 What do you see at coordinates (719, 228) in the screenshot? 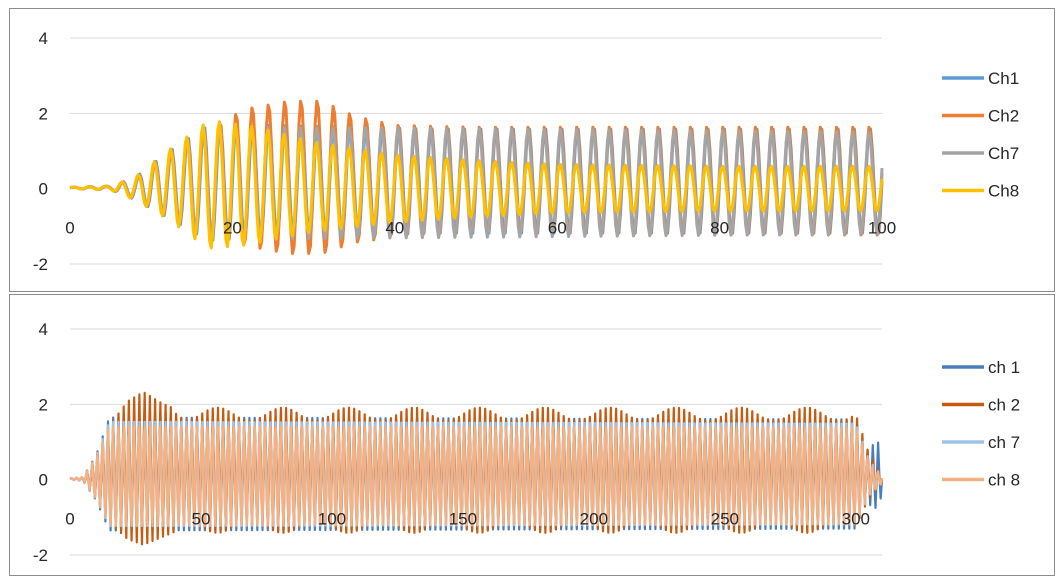
I see `x-tick-label: 80` at bounding box center [719, 228].